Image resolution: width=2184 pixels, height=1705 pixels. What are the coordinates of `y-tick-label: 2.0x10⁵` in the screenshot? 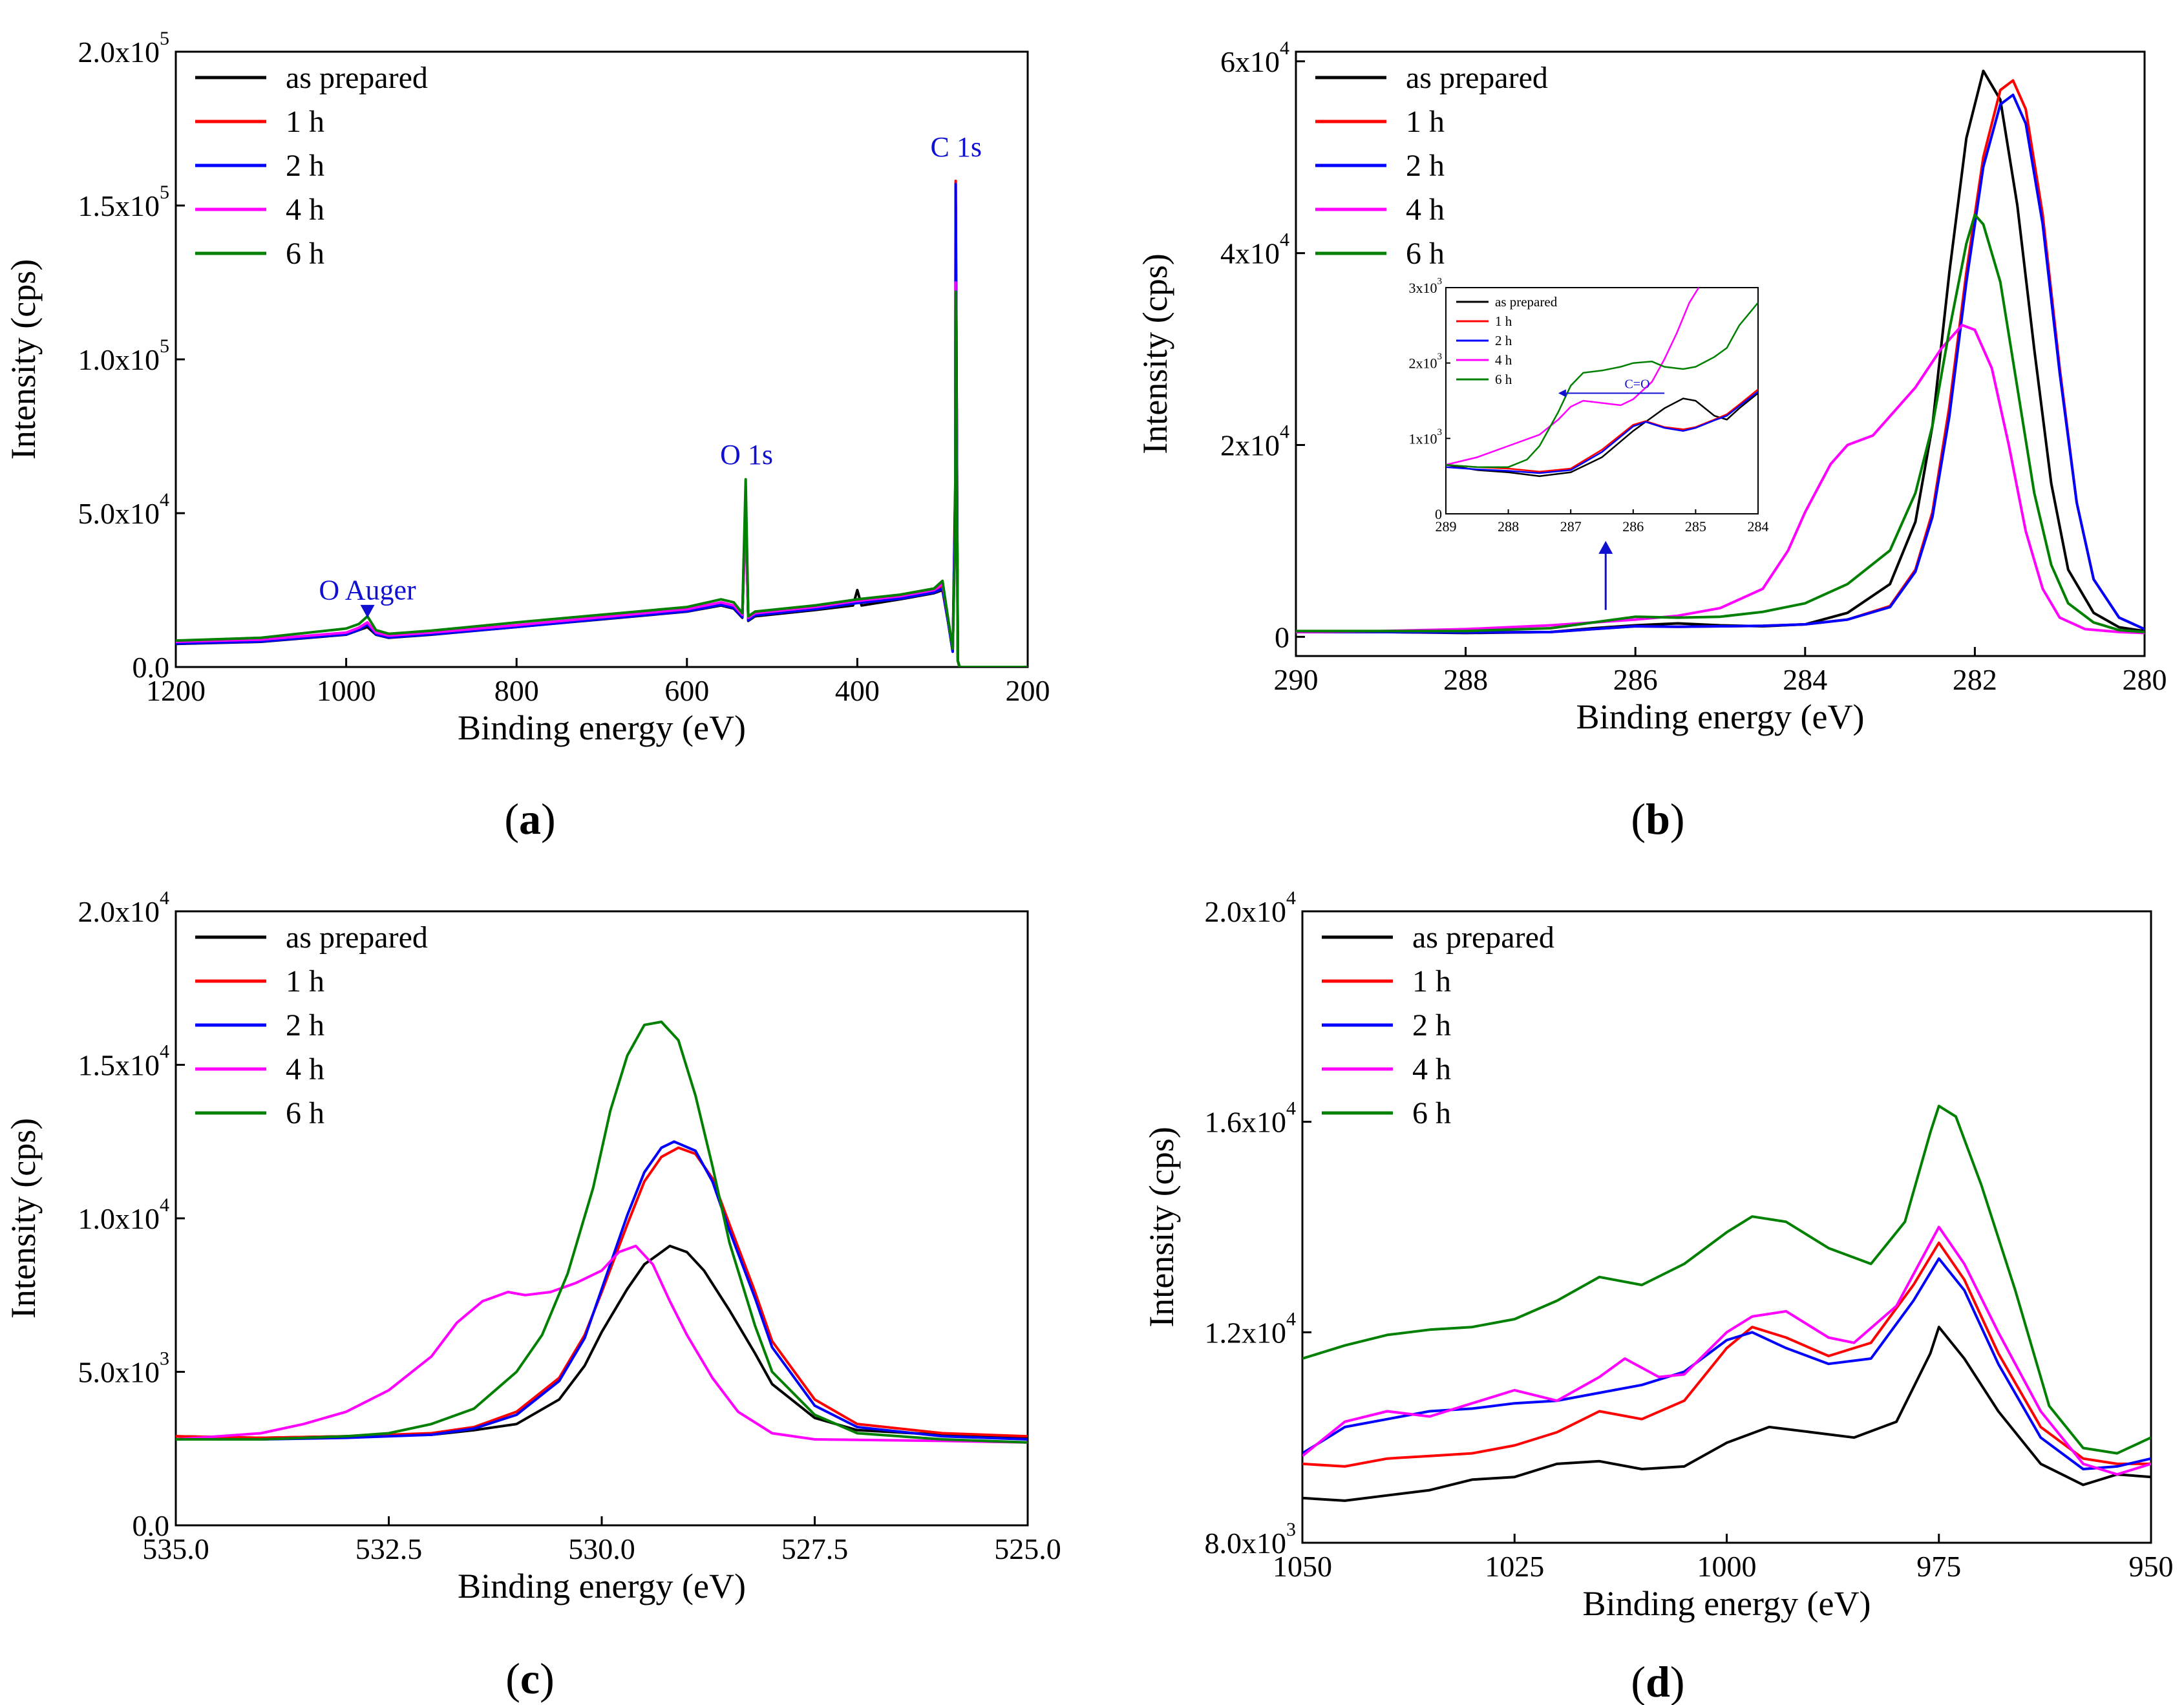 It's located at (124, 48).